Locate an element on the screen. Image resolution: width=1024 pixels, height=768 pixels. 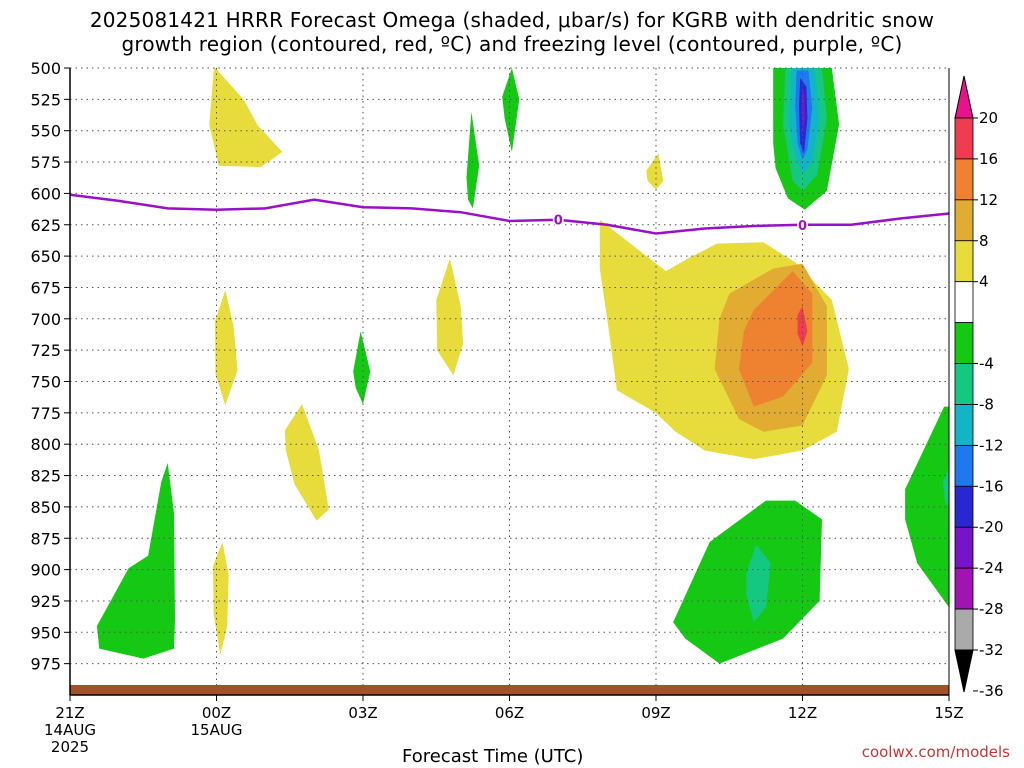
colorbar-label-7: -12 is located at coordinates (991, 445).